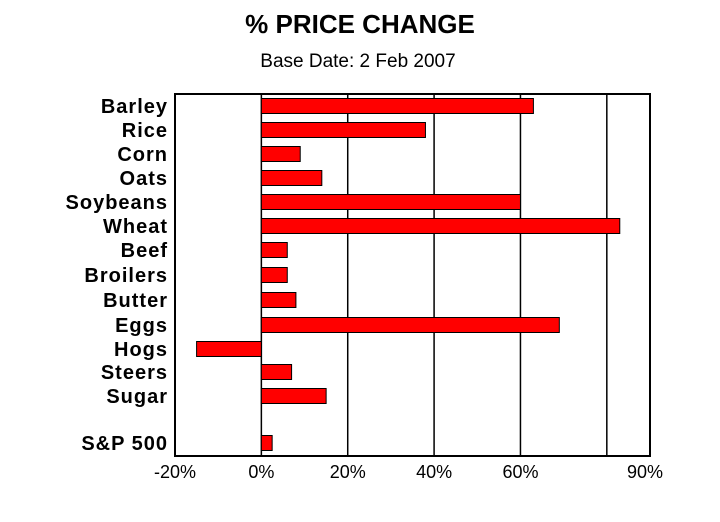 The height and width of the screenshot is (522, 720). What do you see at coordinates (144, 179) in the screenshot?
I see `category-label: Oats` at bounding box center [144, 179].